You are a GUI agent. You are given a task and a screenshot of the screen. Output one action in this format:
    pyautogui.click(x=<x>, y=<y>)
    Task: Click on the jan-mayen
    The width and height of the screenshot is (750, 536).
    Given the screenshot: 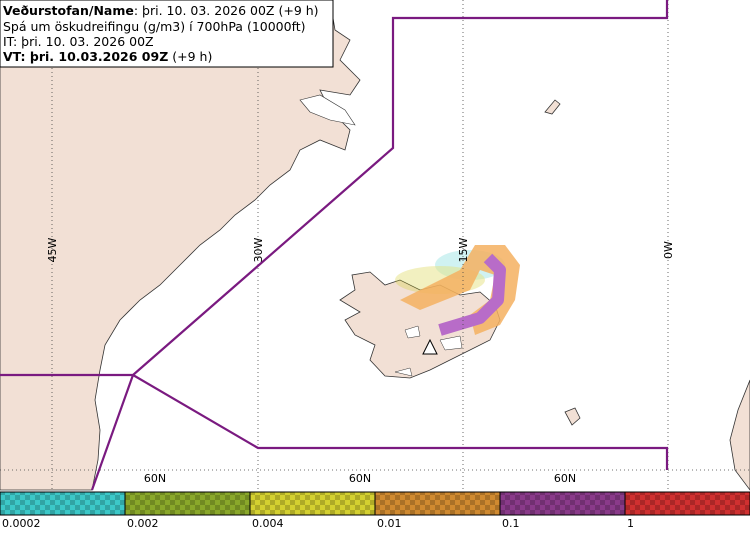 What is the action you would take?
    pyautogui.click(x=552, y=107)
    